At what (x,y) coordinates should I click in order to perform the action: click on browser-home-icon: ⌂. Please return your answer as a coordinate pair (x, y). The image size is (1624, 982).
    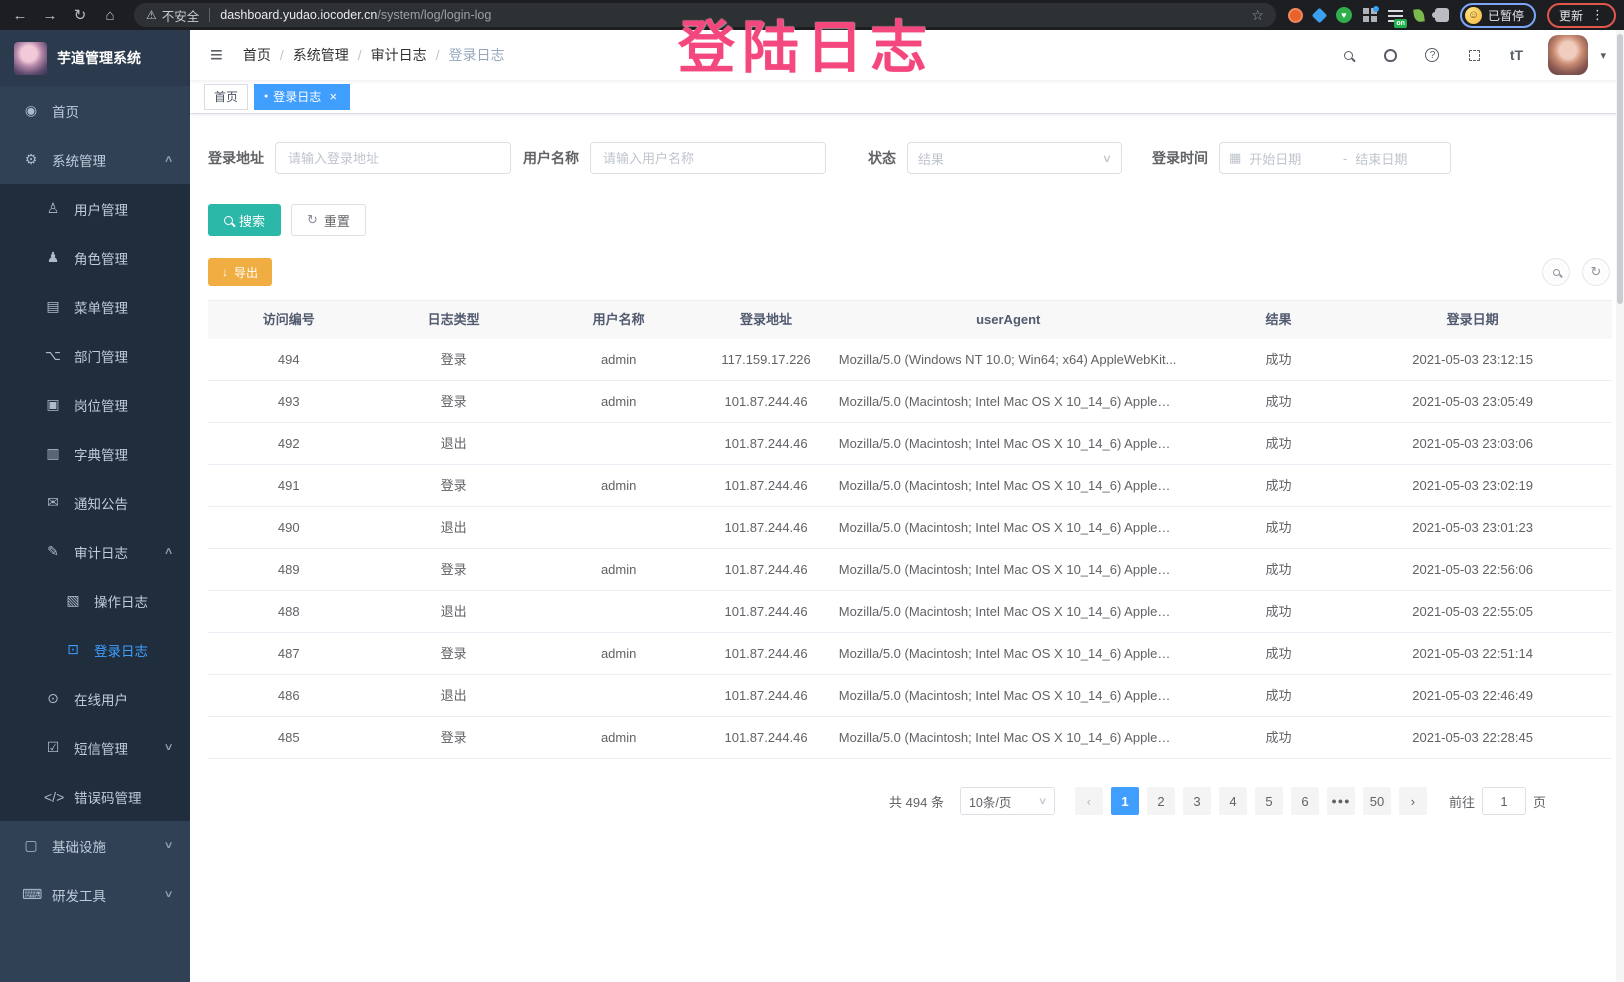
    Looking at the image, I should click on (110, 15).